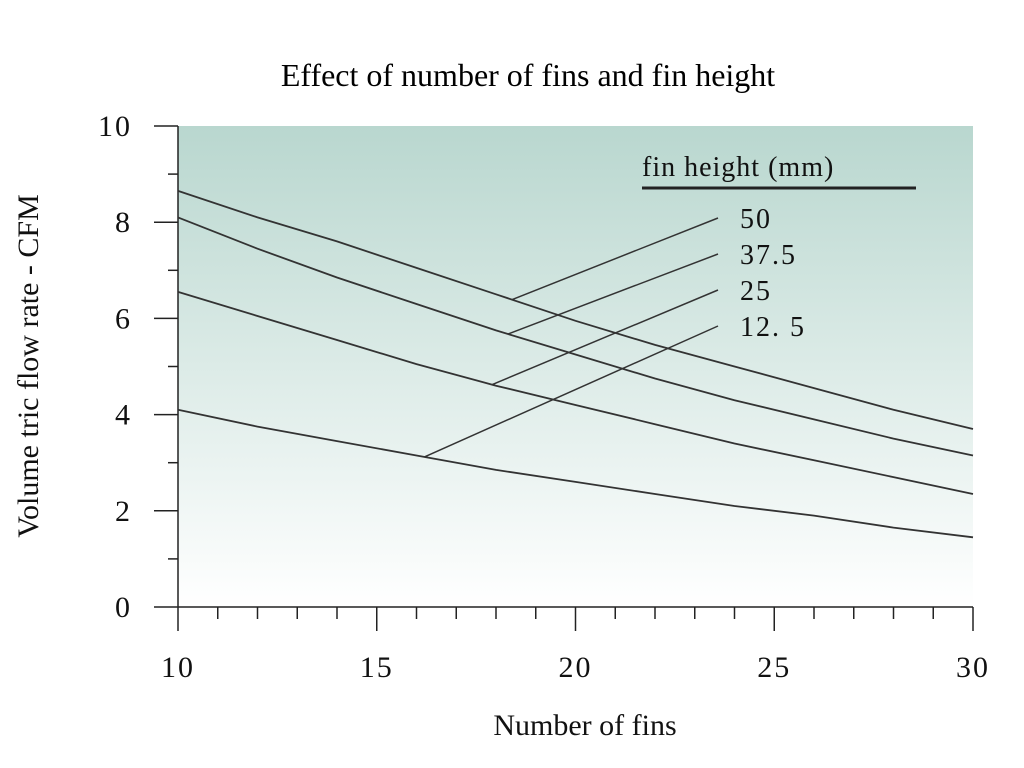 This screenshot has height=768, width=1024. Describe the element at coordinates (773, 327) in the screenshot. I see `legend-label: 12. 5` at that location.